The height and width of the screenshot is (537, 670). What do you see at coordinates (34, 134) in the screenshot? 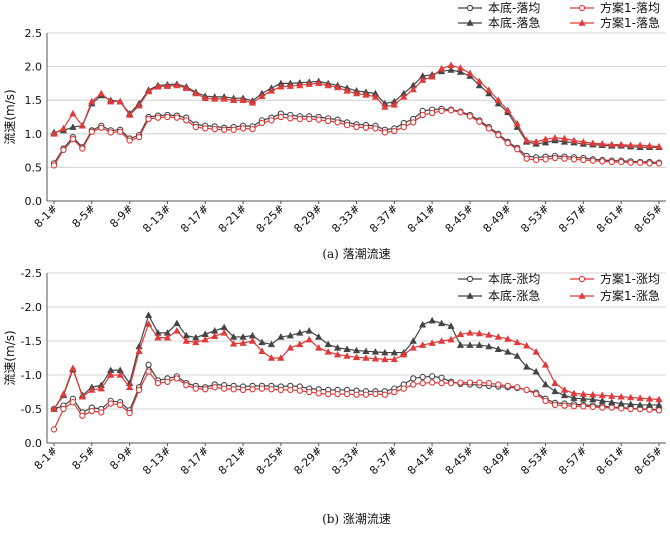
I see `y-tick-label: 1.0` at bounding box center [34, 134].